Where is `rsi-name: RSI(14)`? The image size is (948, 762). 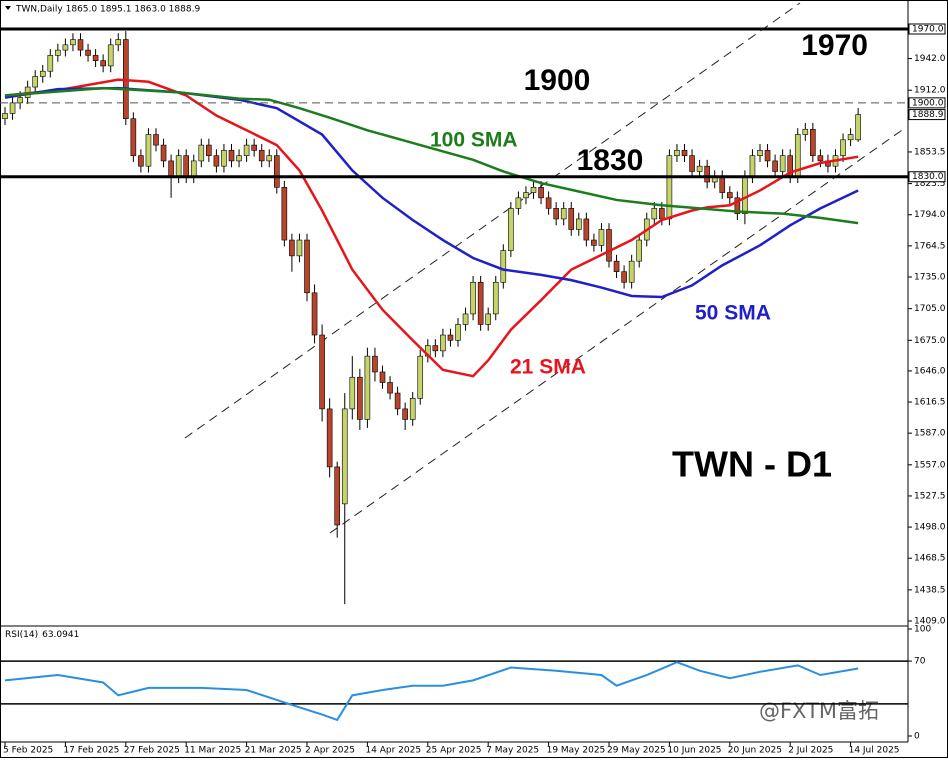 rsi-name: RSI(14) is located at coordinates (21, 635).